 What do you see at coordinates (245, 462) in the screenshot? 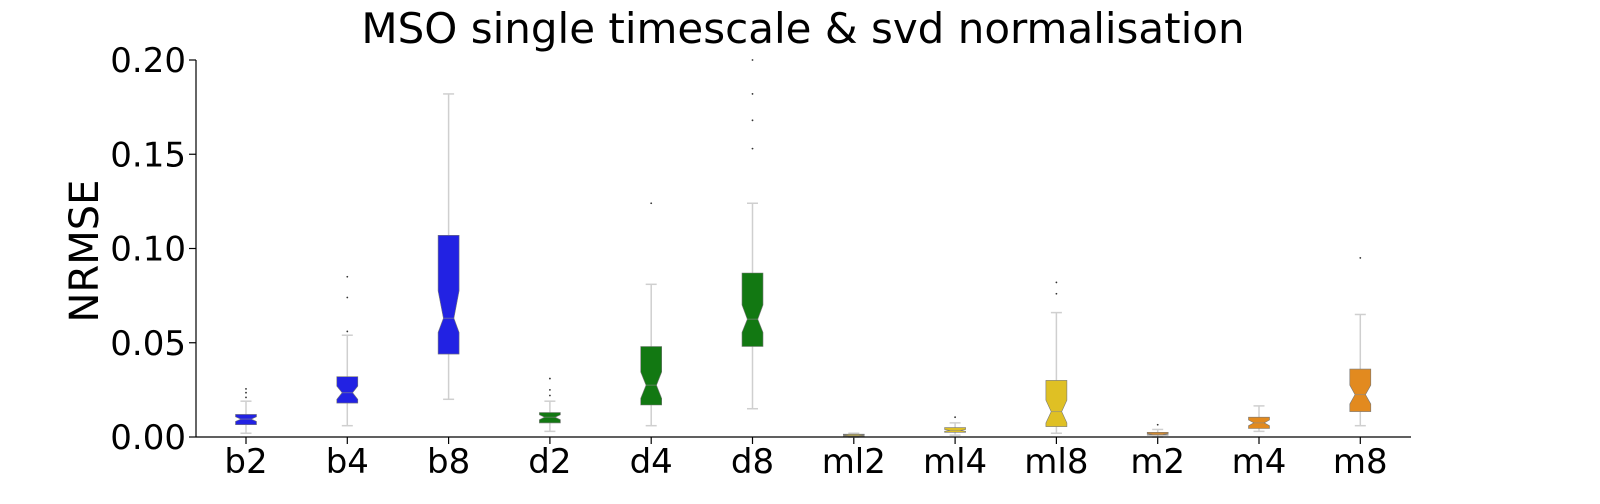
I see `x-tick-label: b2` at bounding box center [245, 462].